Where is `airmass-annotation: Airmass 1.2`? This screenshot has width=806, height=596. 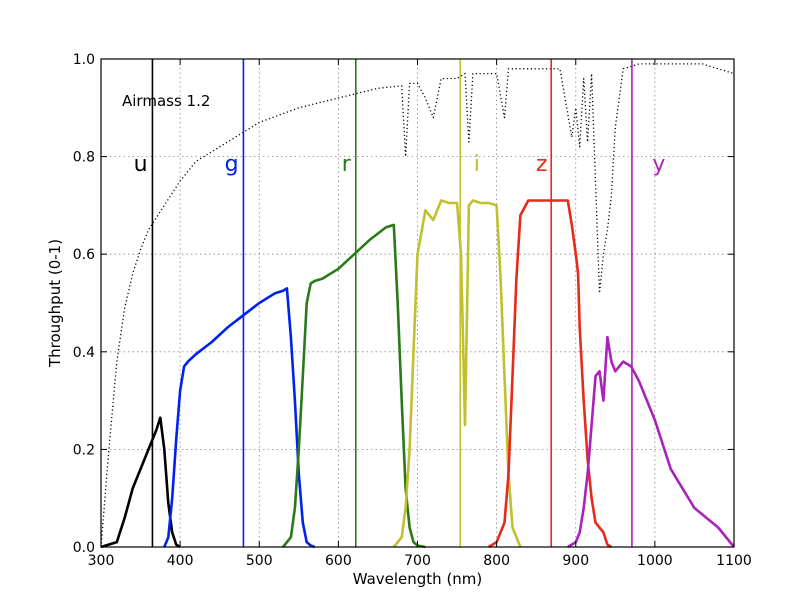
airmass-annotation: Airmass 1.2 is located at coordinates (166, 101).